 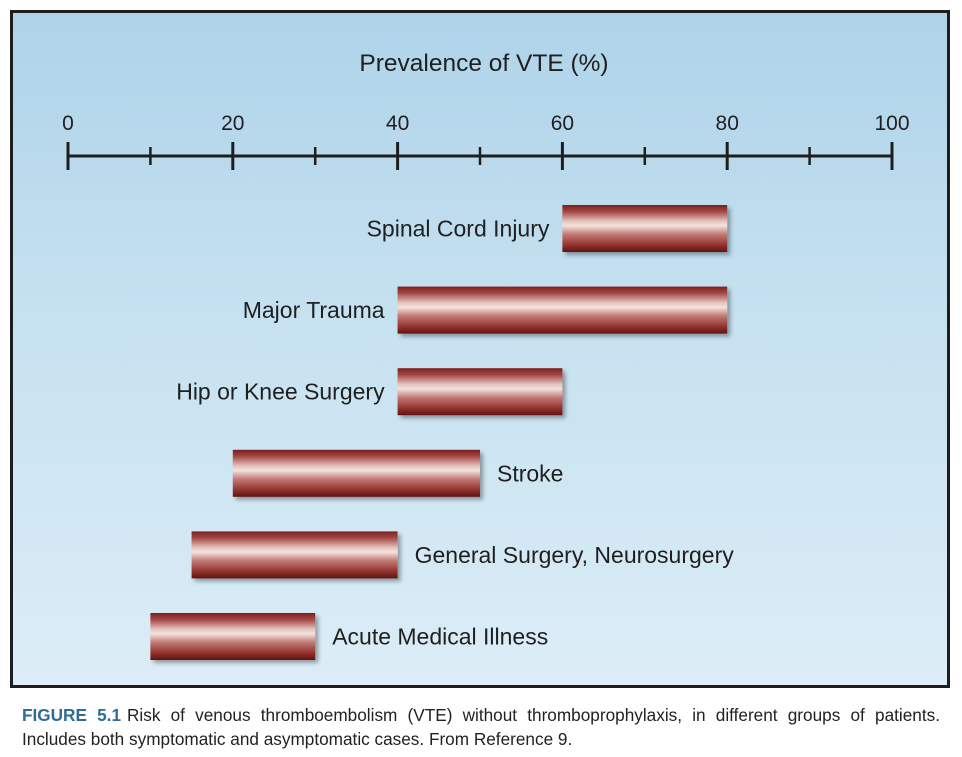 I want to click on bar-label: Spinal Cord Injury, so click(x=458, y=229).